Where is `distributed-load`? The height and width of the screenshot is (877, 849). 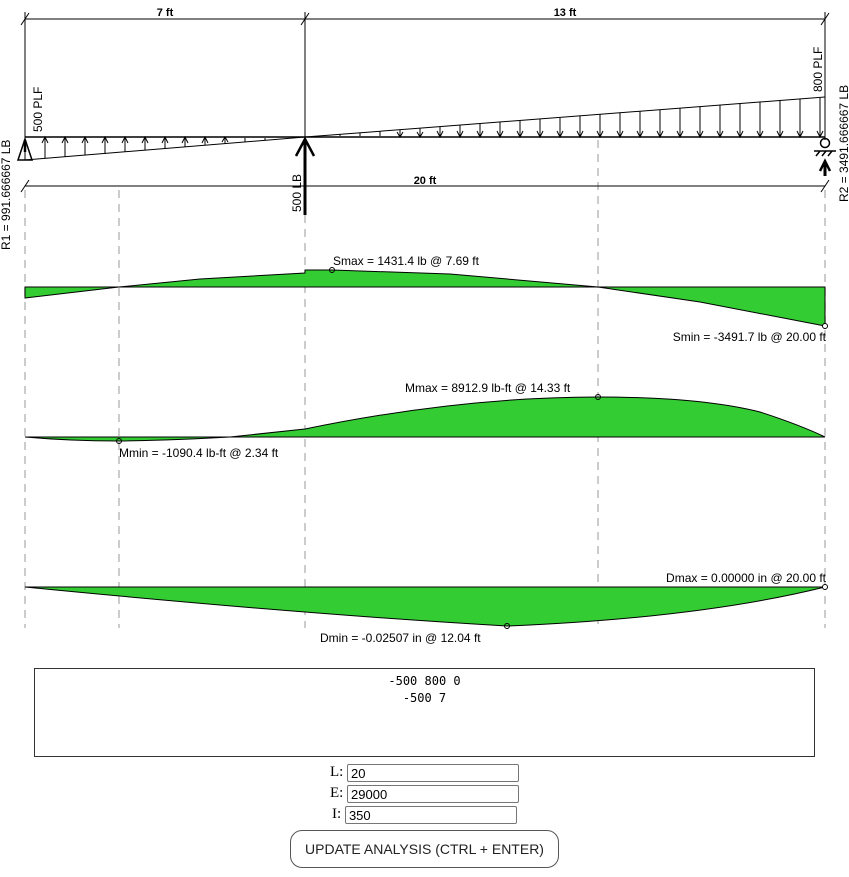
distributed-load is located at coordinates (425, 128).